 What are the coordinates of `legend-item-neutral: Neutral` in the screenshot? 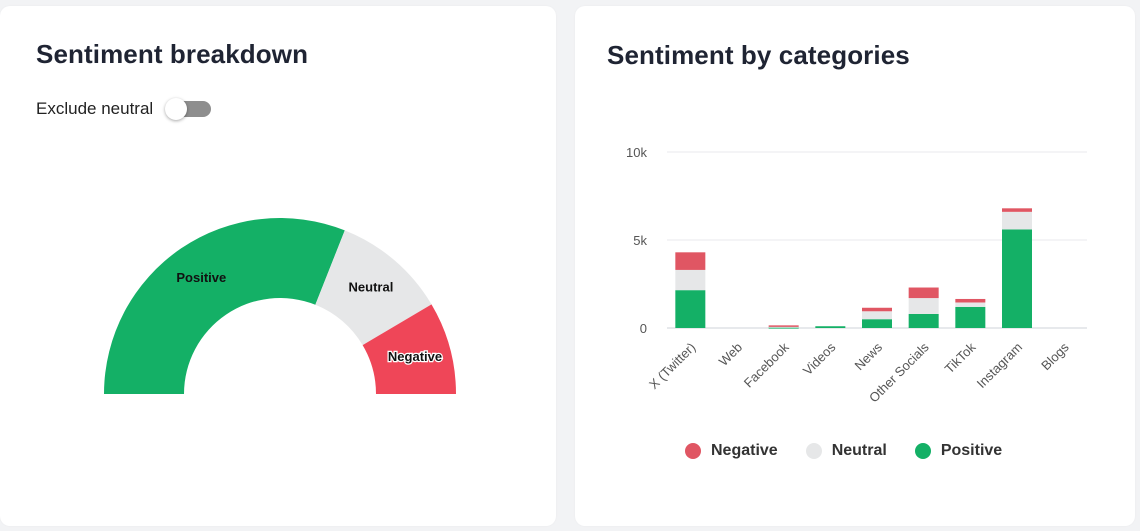 It's located at (846, 451).